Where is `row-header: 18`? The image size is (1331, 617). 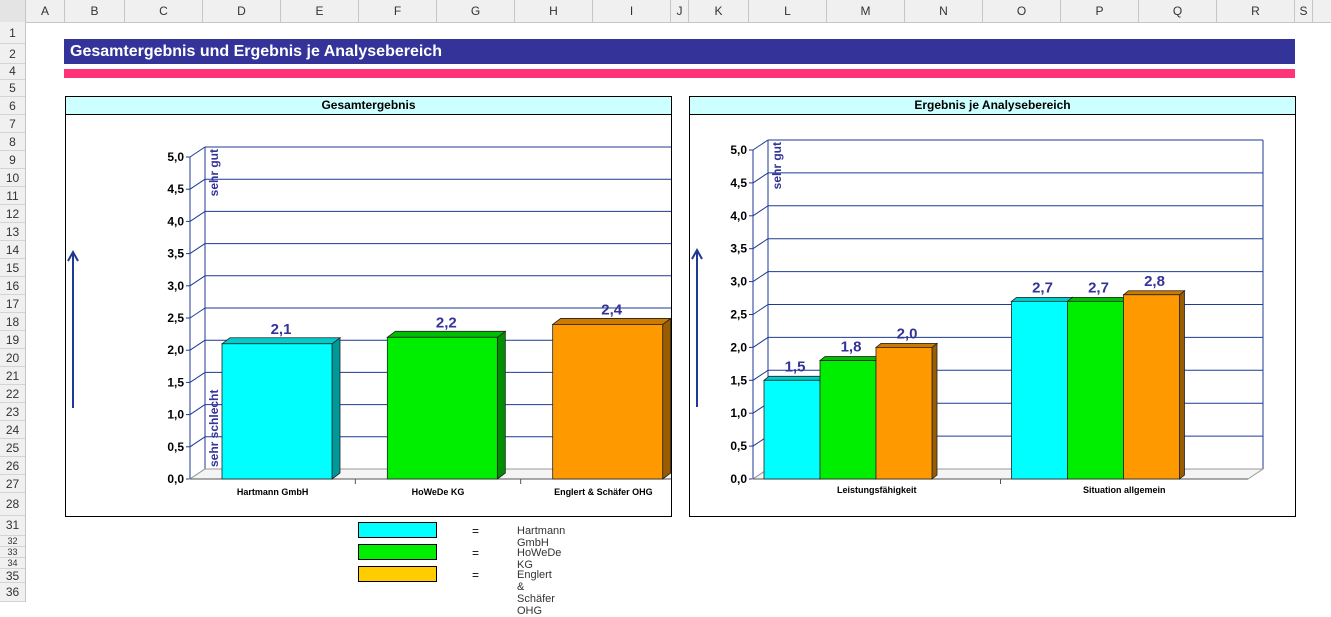
row-header: 18 is located at coordinates (12, 322).